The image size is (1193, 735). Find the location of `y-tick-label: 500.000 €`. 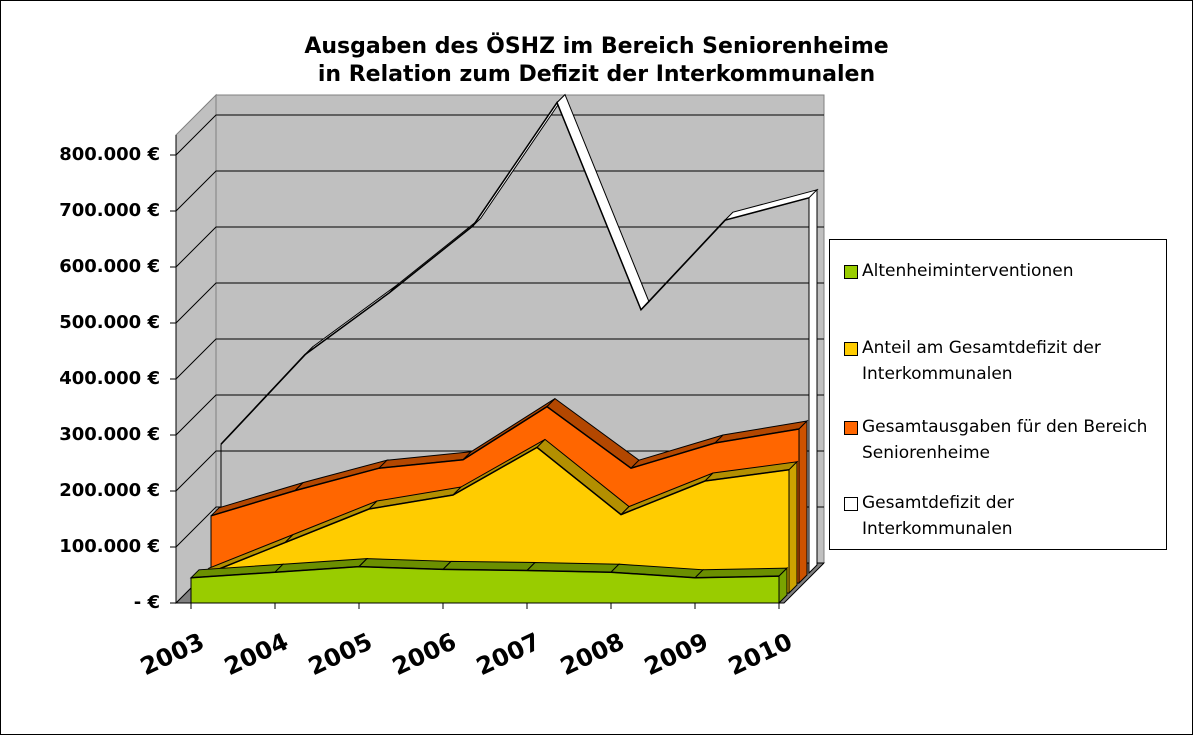

y-tick-label: 500.000 € is located at coordinates (109, 322).